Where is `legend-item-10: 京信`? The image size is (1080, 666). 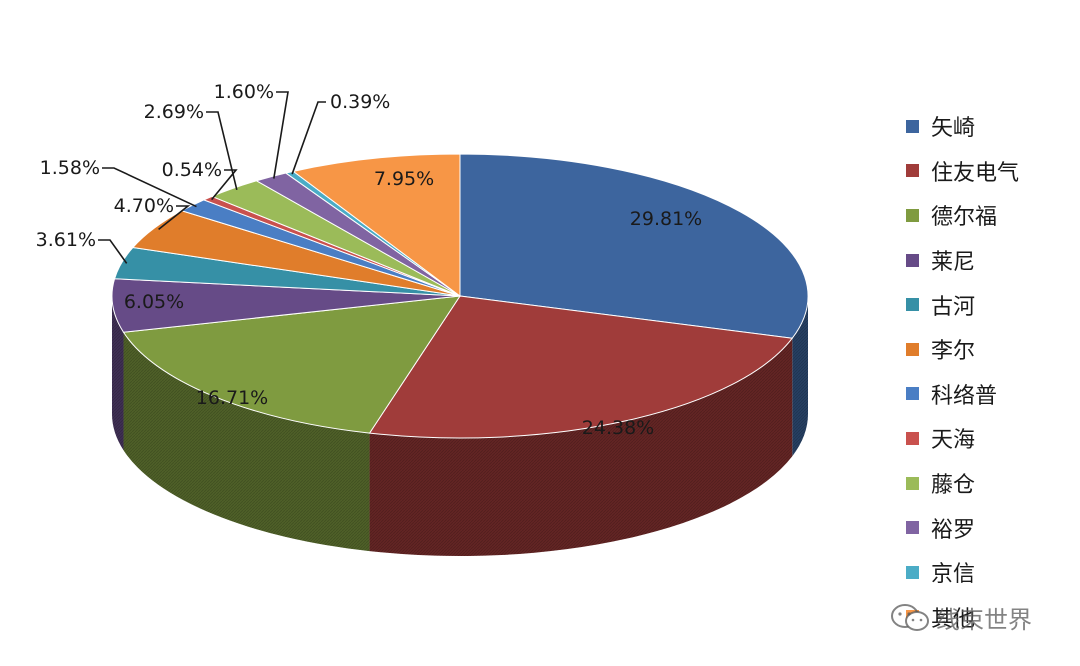 legend-item-10: 京信 is located at coordinates (962, 572).